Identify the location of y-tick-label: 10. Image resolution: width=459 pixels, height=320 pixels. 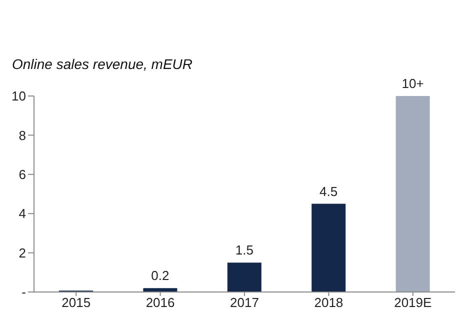
(19, 96).